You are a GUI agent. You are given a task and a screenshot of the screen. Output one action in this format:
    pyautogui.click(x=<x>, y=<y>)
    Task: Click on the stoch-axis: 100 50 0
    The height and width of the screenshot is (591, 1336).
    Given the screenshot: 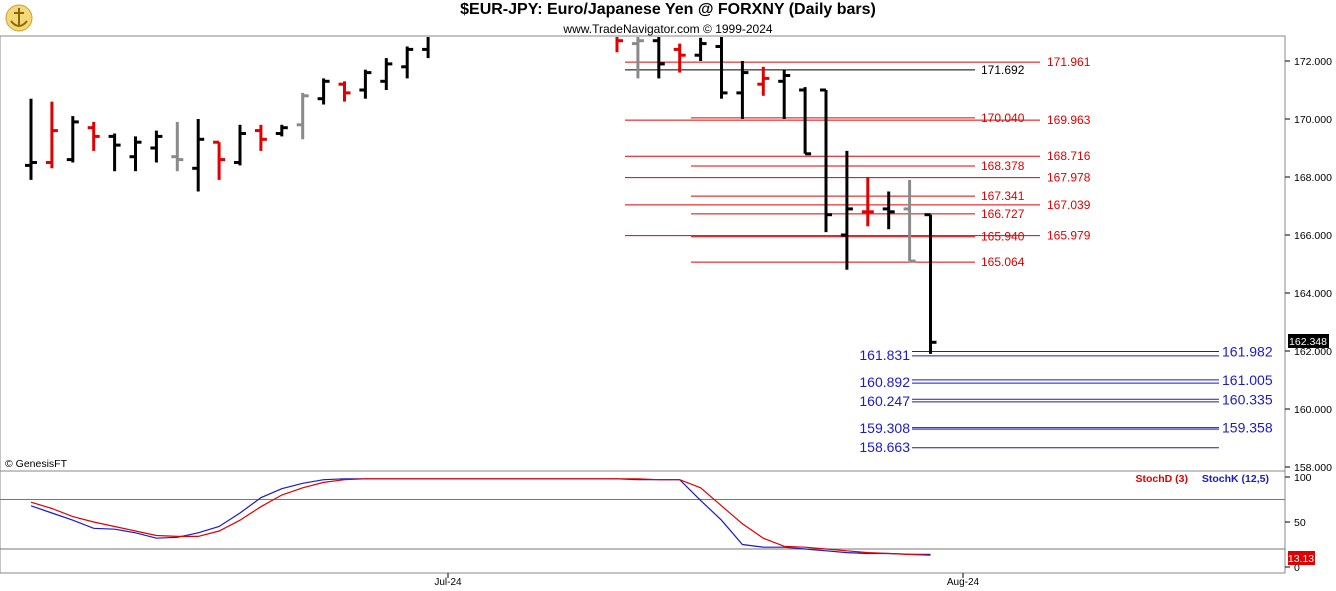 What is the action you would take?
    pyautogui.click(x=1298, y=523)
    